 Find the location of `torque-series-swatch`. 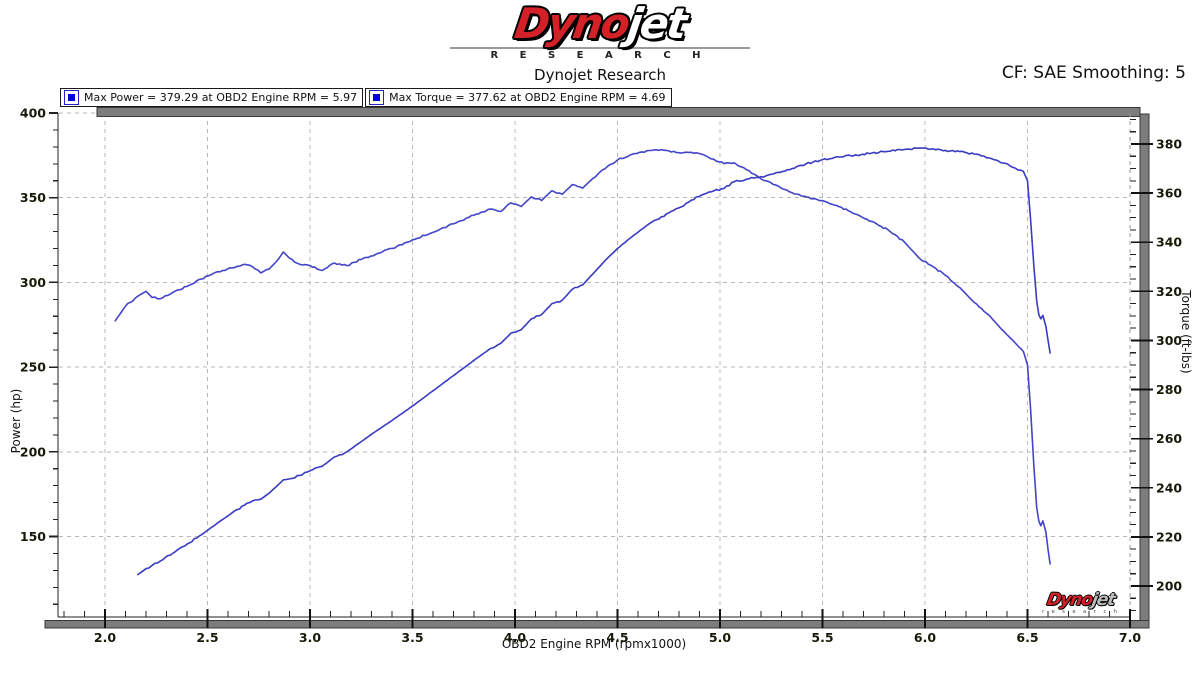

torque-series-swatch is located at coordinates (377, 97).